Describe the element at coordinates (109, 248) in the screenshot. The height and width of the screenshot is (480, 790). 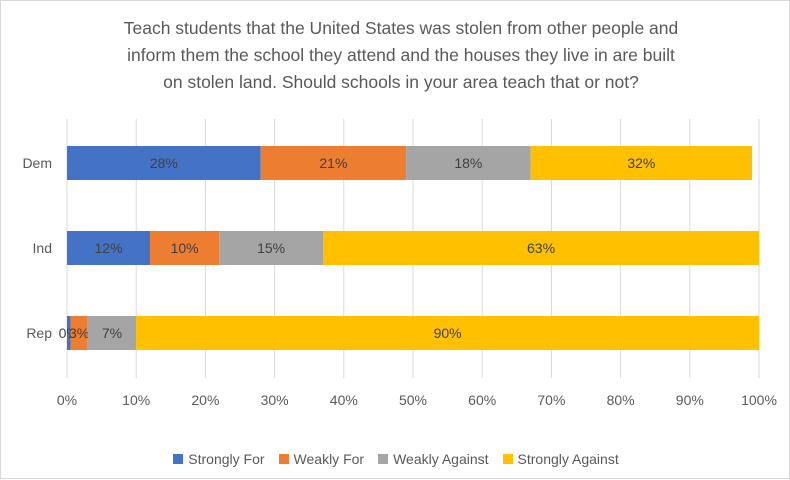
I see `data-label: 12%` at that location.